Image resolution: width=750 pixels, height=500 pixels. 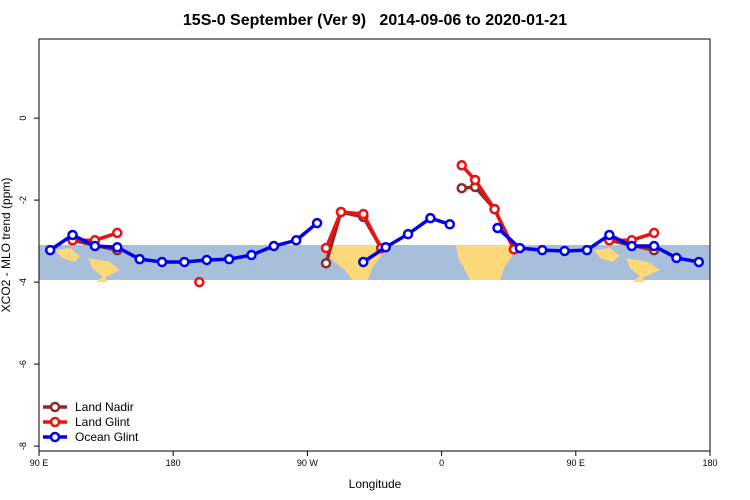 I want to click on legend-label: Ocean Glint, so click(x=107, y=437).